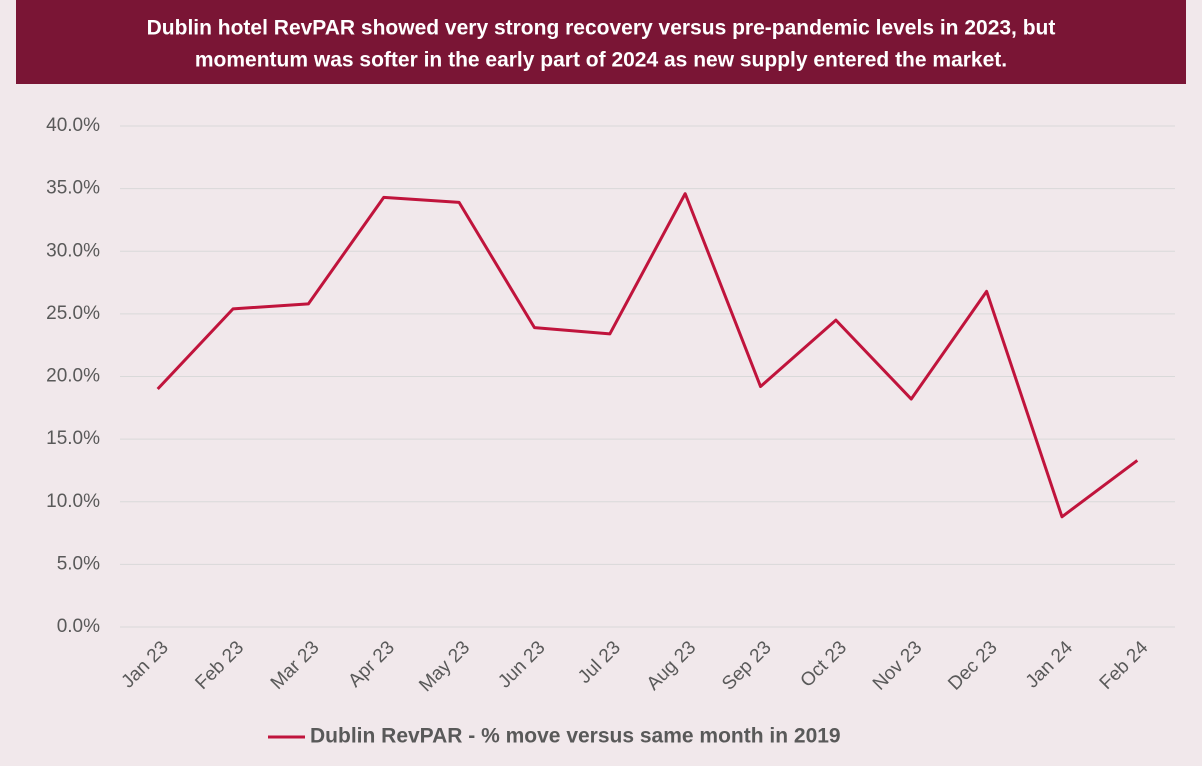 This screenshot has height=766, width=1202. Describe the element at coordinates (1124, 665) in the screenshot. I see `x-tick-label: Feb 24` at that location.